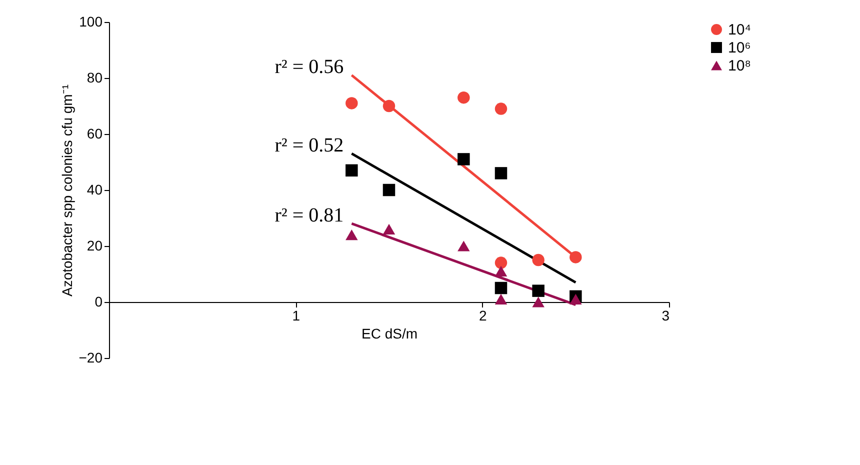  What do you see at coordinates (309, 67) in the screenshot?
I see `annotation: r² = 0.56` at bounding box center [309, 67].